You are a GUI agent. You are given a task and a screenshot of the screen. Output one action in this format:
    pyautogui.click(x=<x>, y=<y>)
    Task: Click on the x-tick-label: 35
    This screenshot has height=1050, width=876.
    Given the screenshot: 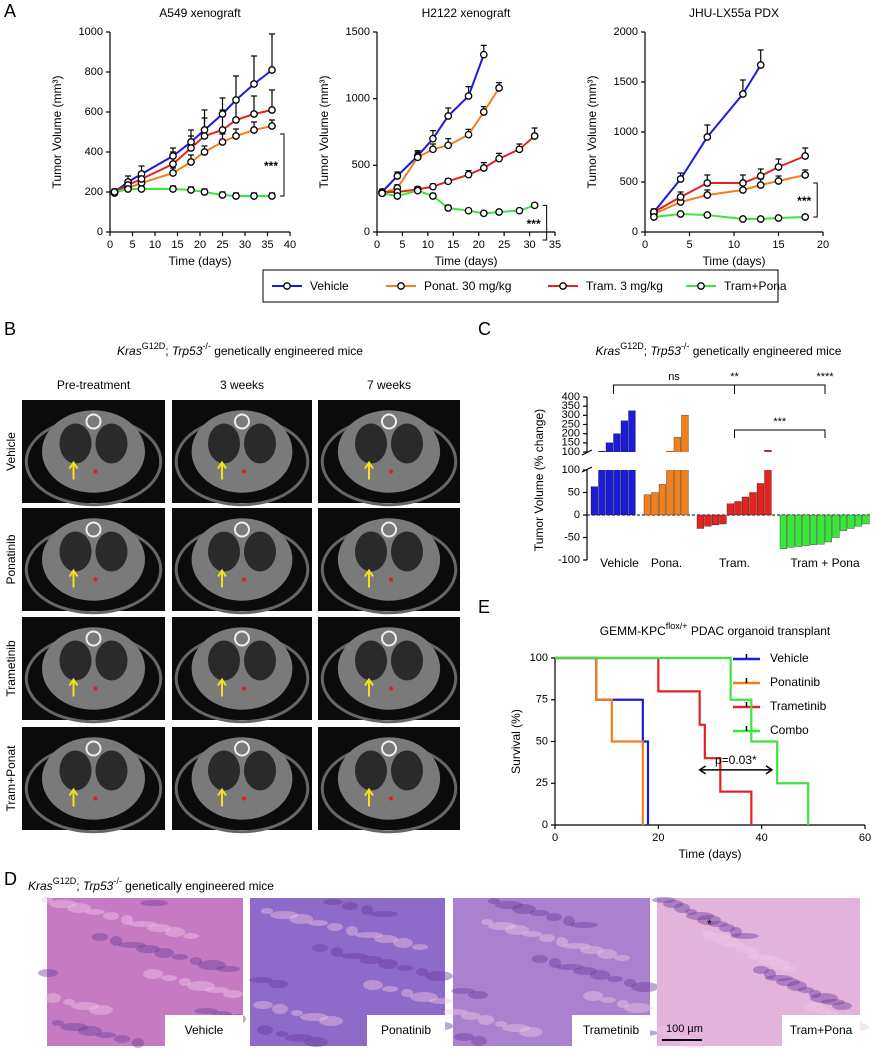 What is the action you would take?
    pyautogui.click(x=555, y=245)
    